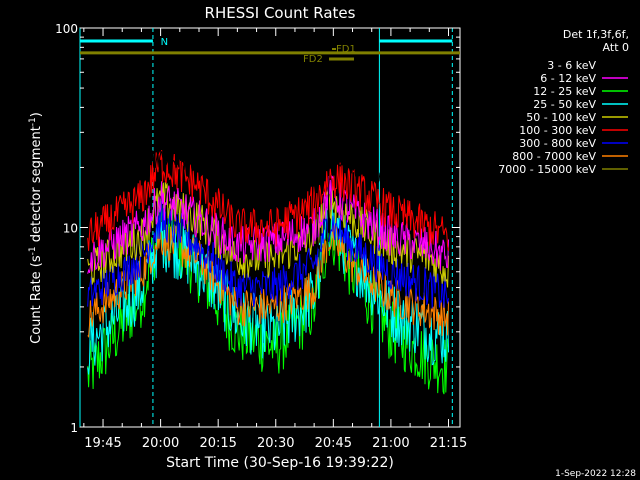 The width and height of the screenshot is (640, 480). Describe the element at coordinates (564, 104) in the screenshot. I see `legend-label: 25 - 50 keV` at that location.